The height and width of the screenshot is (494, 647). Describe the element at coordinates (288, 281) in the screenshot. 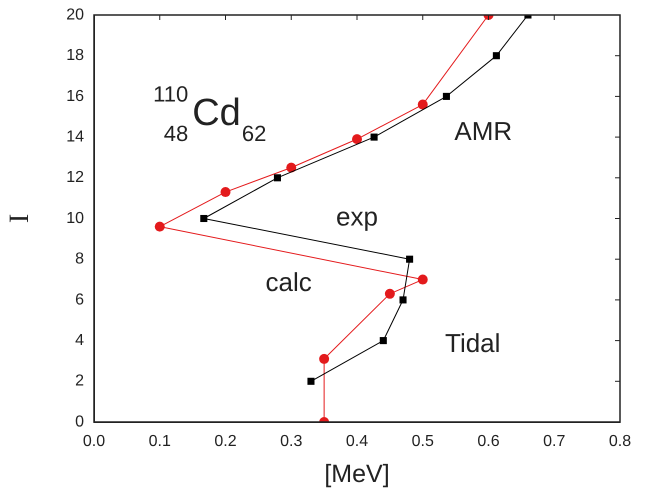

I see `annotation: calc` at that location.